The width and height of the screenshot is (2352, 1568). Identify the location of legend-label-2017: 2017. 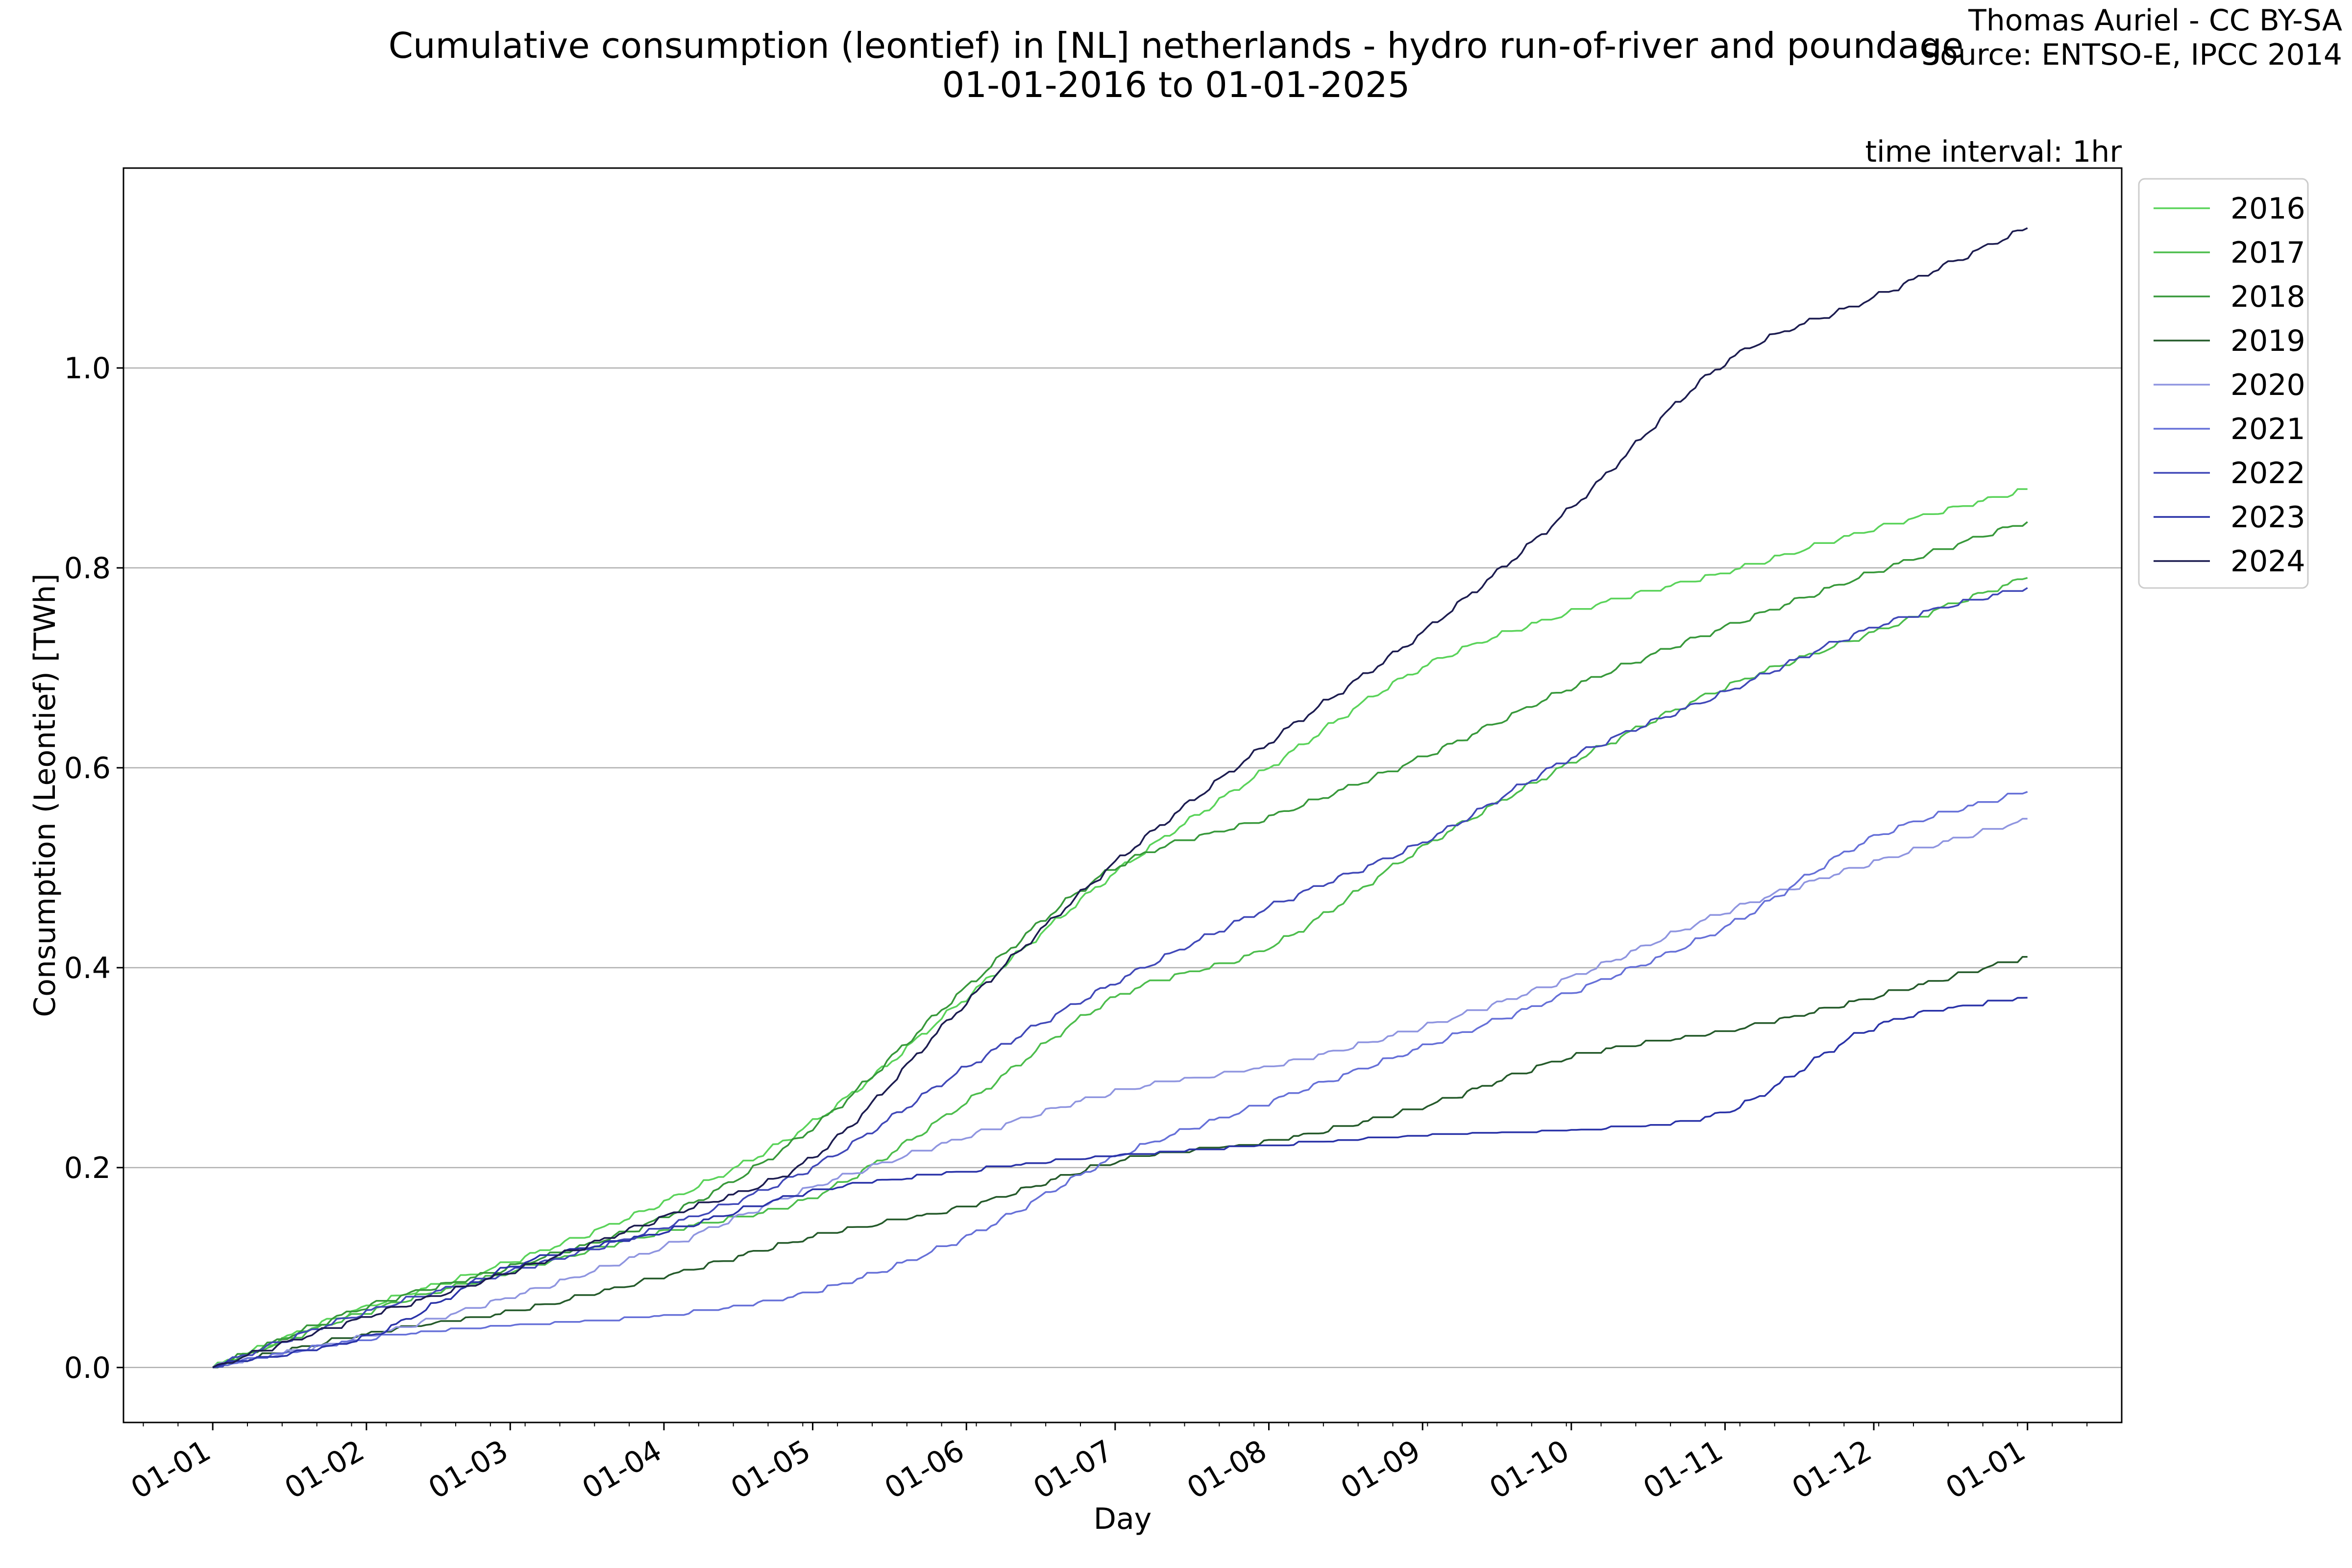
(2268, 253).